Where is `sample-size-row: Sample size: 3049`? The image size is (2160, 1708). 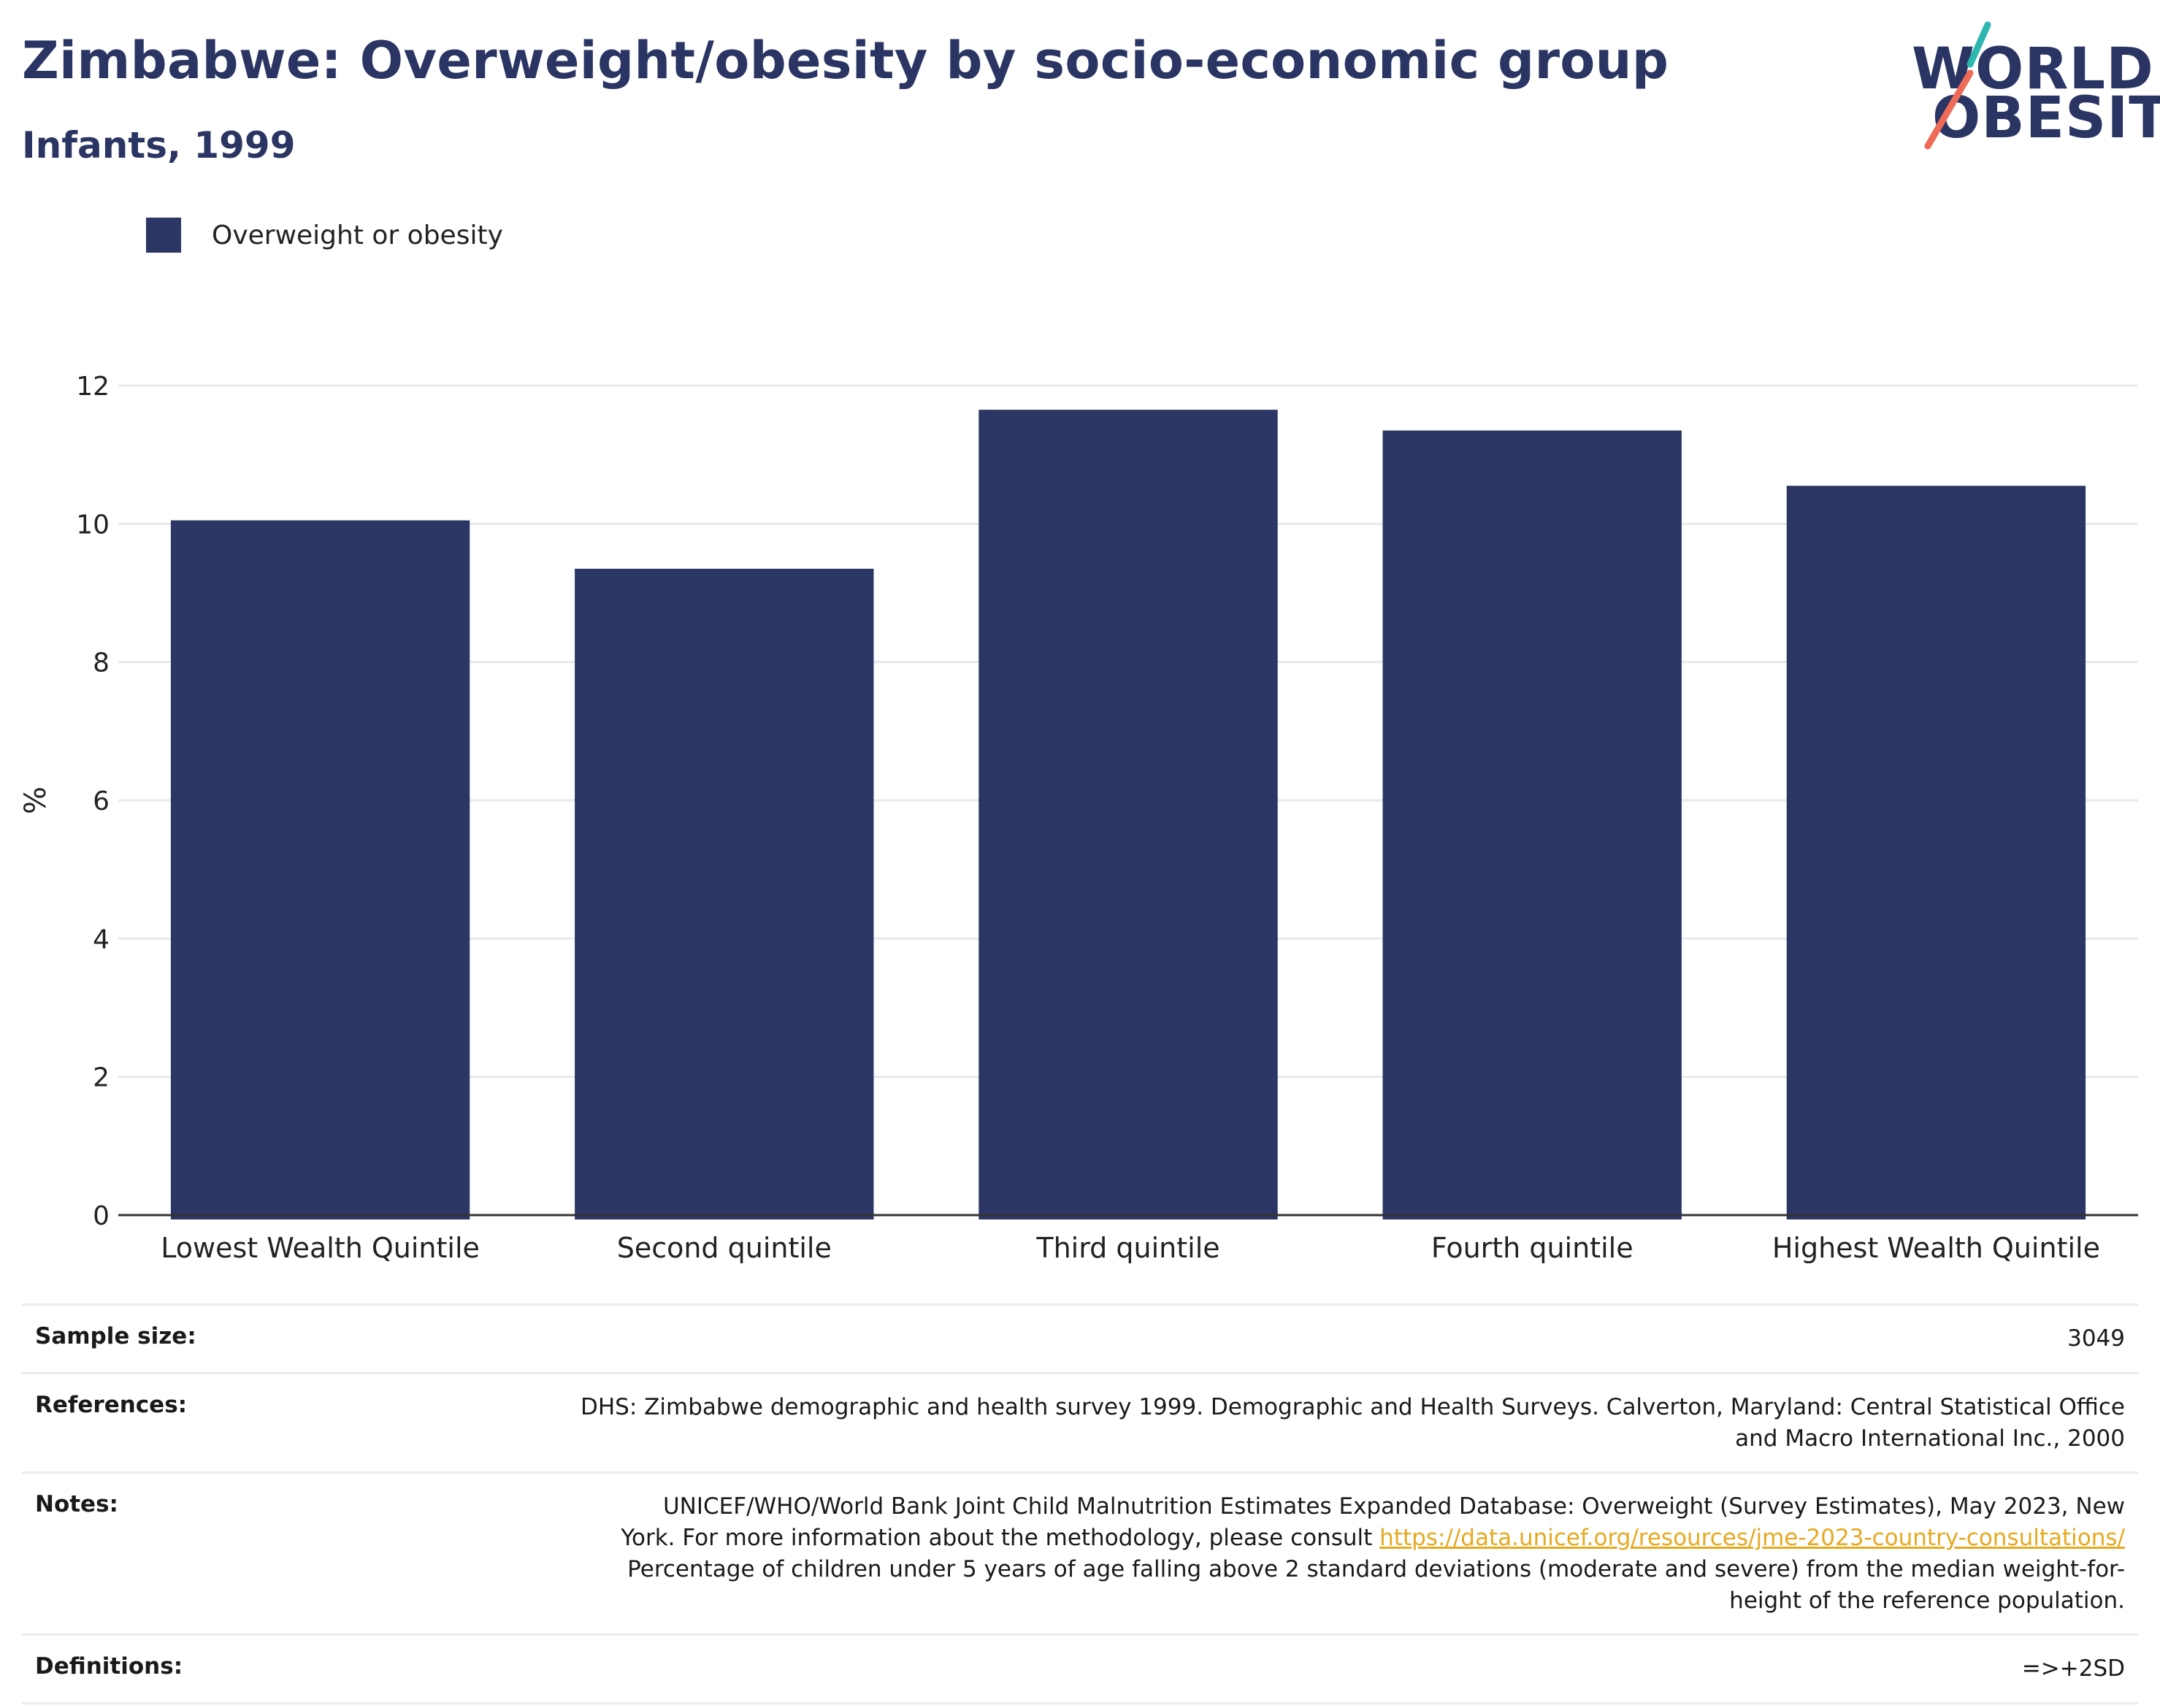 sample-size-row: Sample size: 3049 is located at coordinates (1080, 1337).